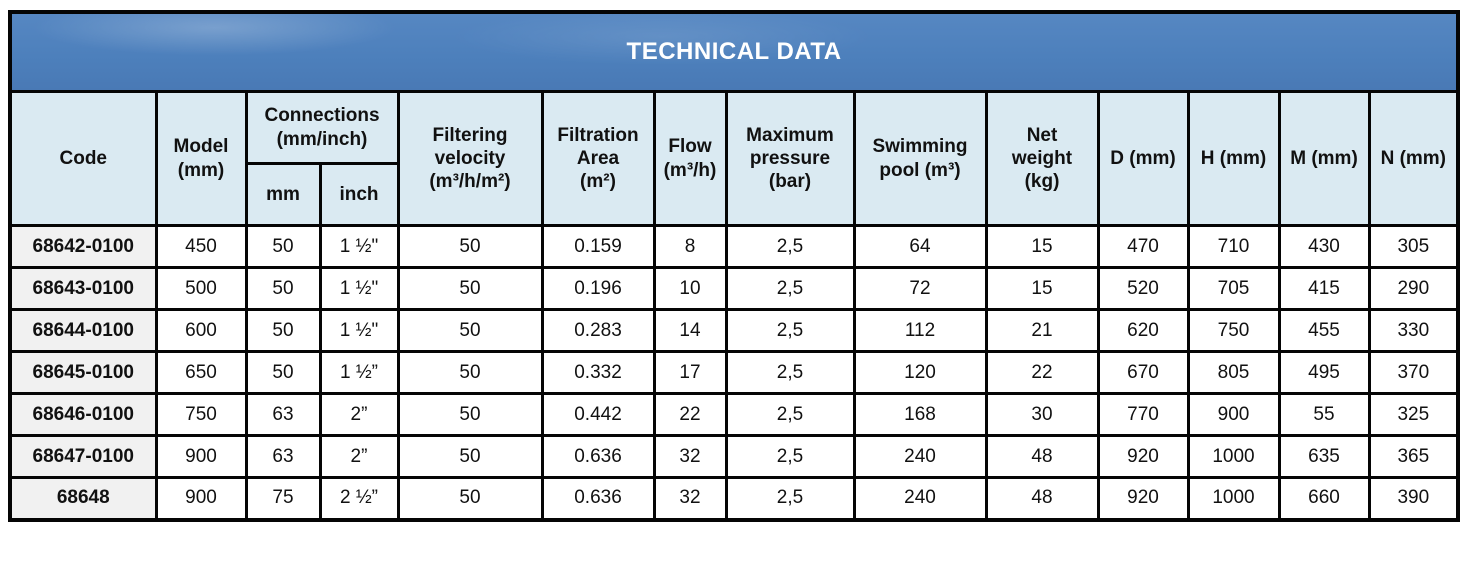 The width and height of the screenshot is (1464, 563). I want to click on cell-flow: 32, so click(690, 456).